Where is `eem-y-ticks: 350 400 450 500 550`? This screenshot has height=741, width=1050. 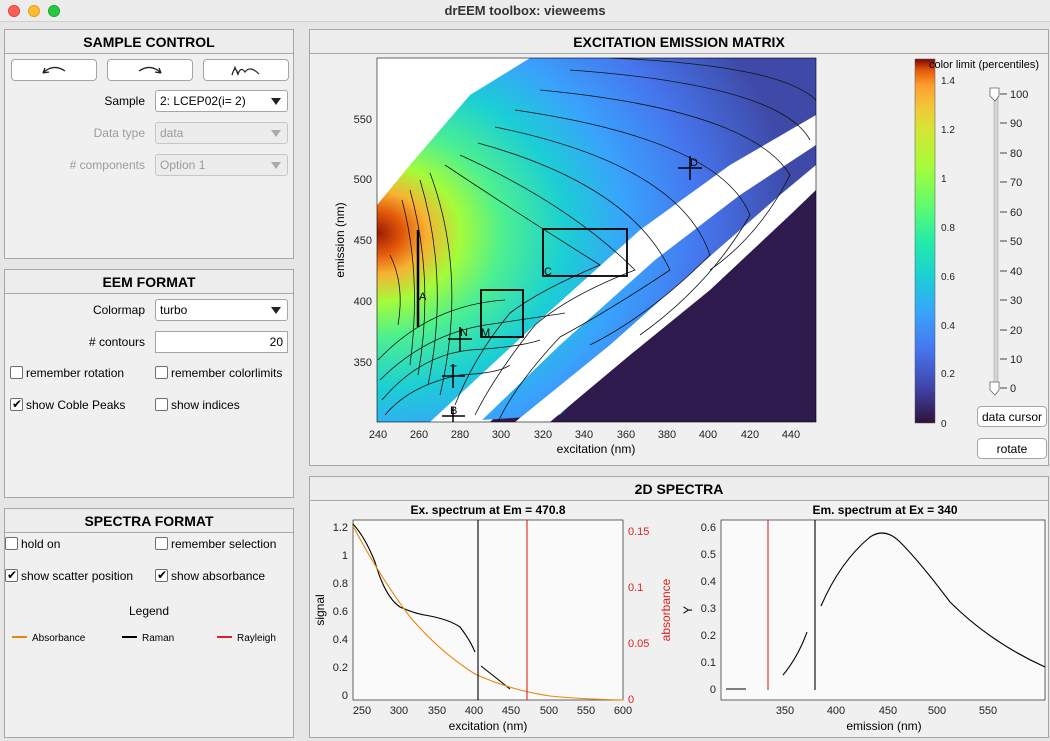
eem-y-ticks: 350 400 450 500 550 is located at coordinates (363, 241).